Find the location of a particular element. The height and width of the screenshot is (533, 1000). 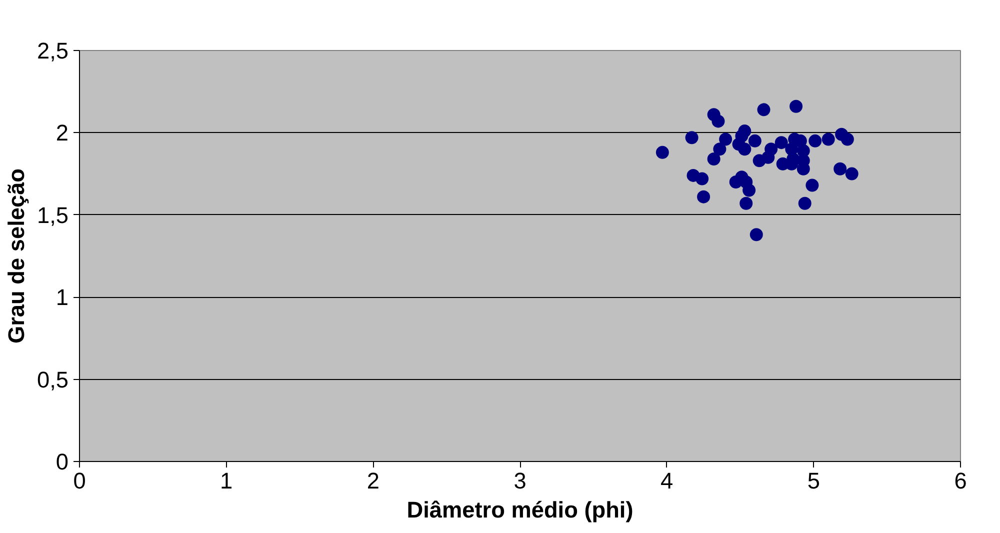

y-axis-title: Grau de seleção is located at coordinates (16, 256).